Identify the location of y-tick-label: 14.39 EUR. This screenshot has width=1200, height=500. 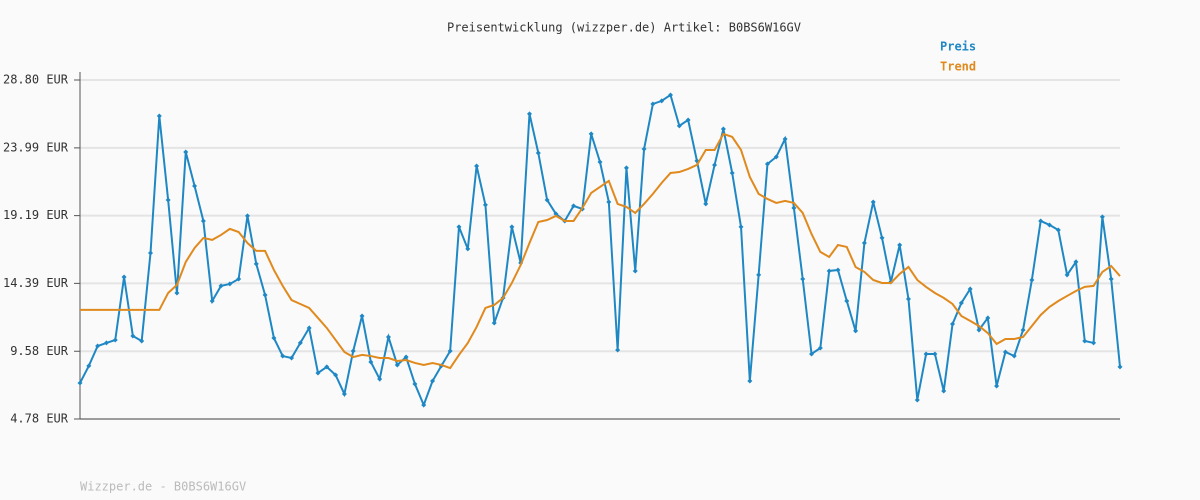
(36, 283).